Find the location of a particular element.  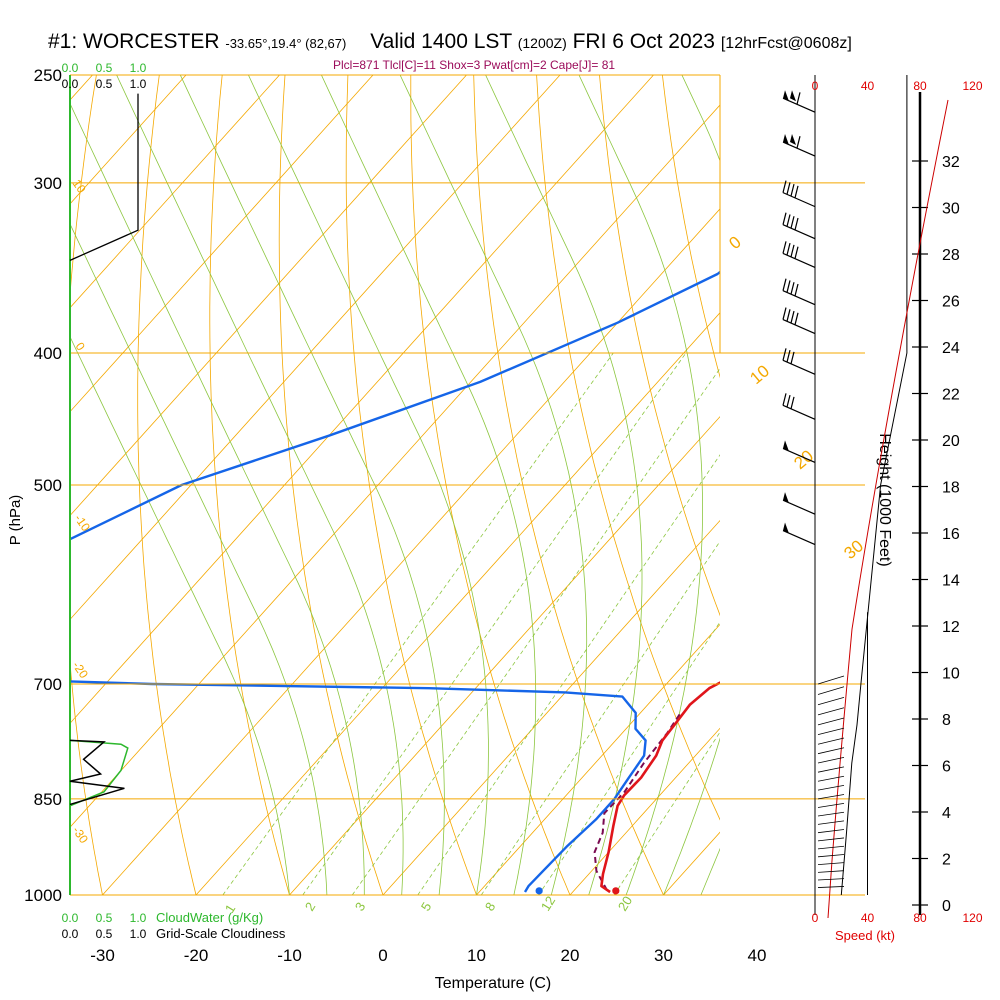

moist-adiabat-label: -20 is located at coordinates (81, 670).